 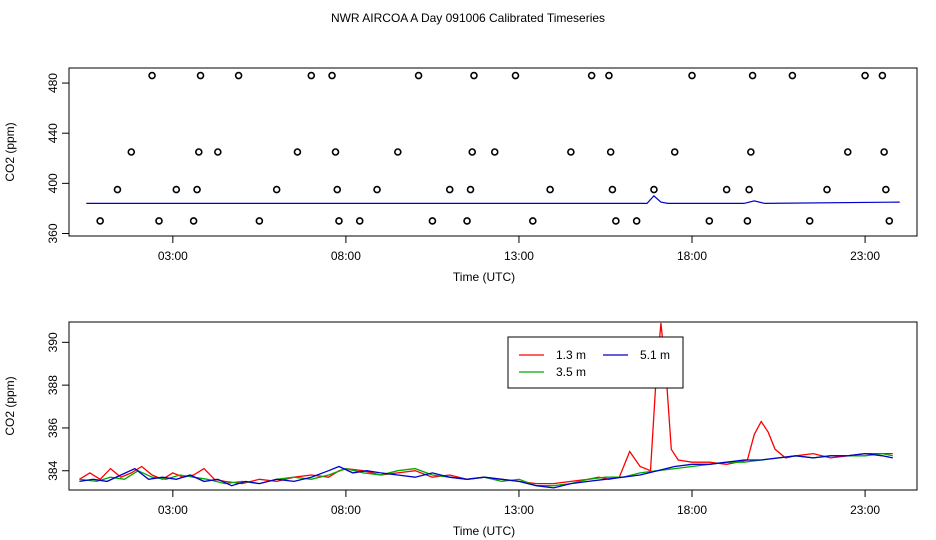 What do you see at coordinates (53, 385) in the screenshot?
I see `y-tick-label: 388` at bounding box center [53, 385].